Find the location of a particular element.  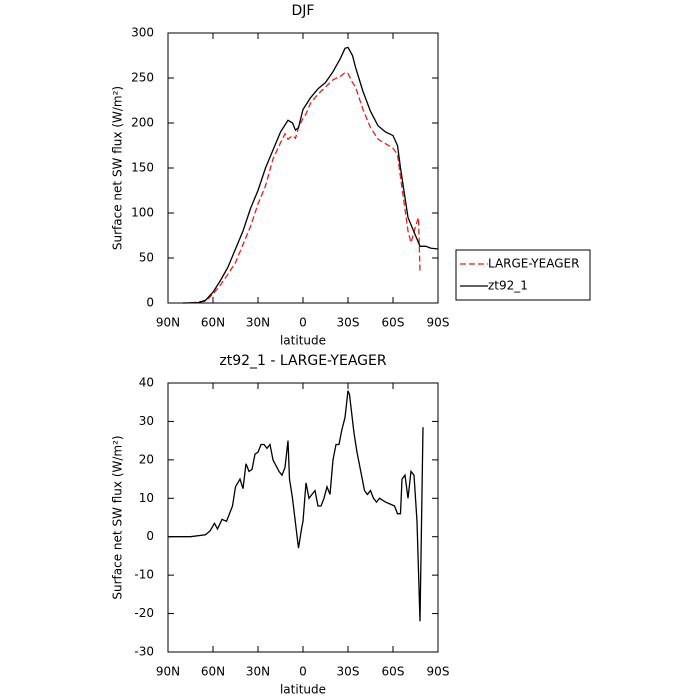

legend-label: zt92_1 is located at coordinates (508, 286).